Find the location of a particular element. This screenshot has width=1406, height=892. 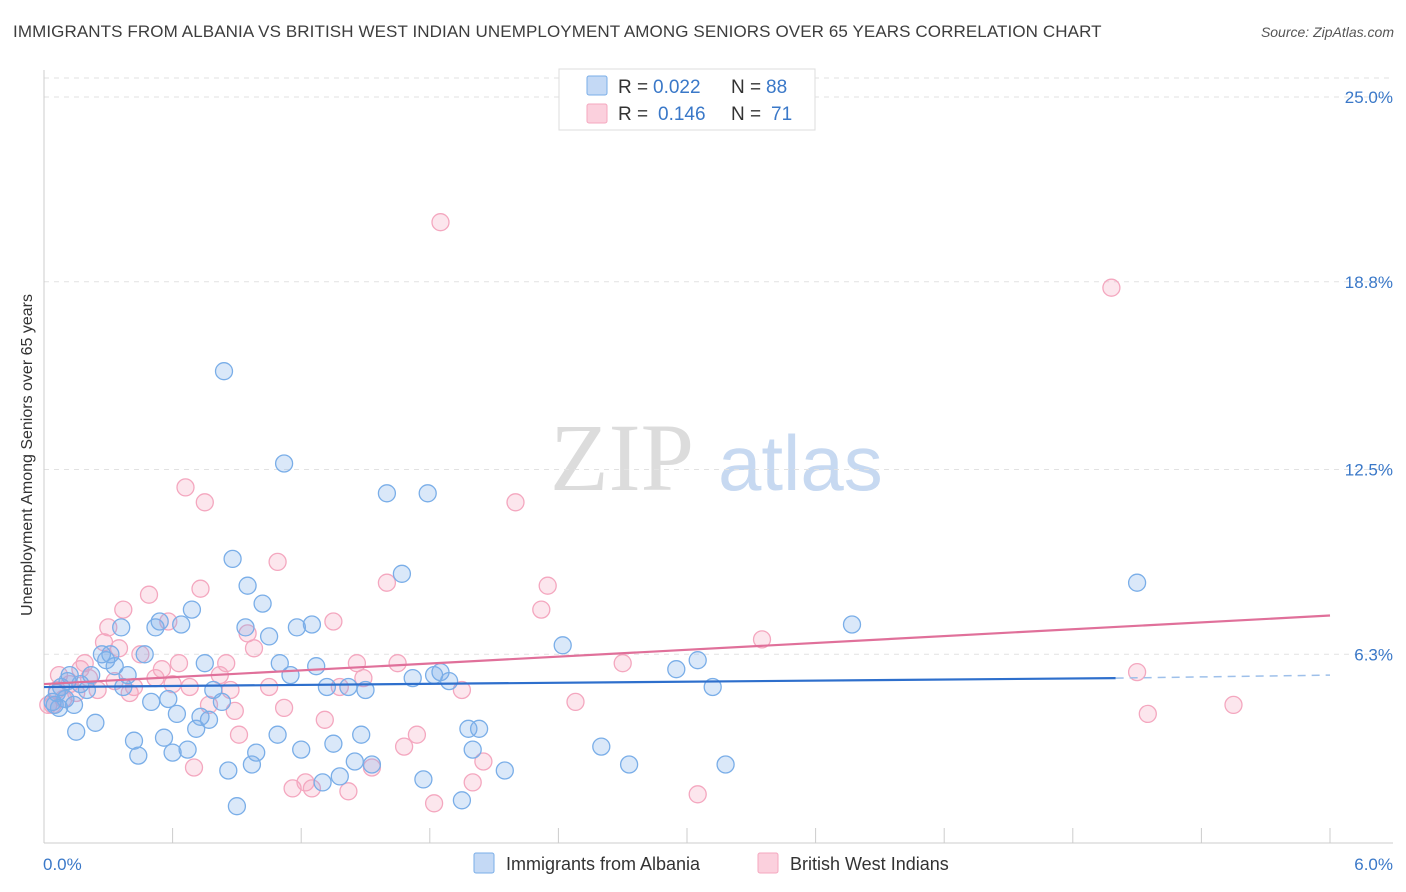

y-tick-label-0: 6.3% is located at coordinates (1373, 654).